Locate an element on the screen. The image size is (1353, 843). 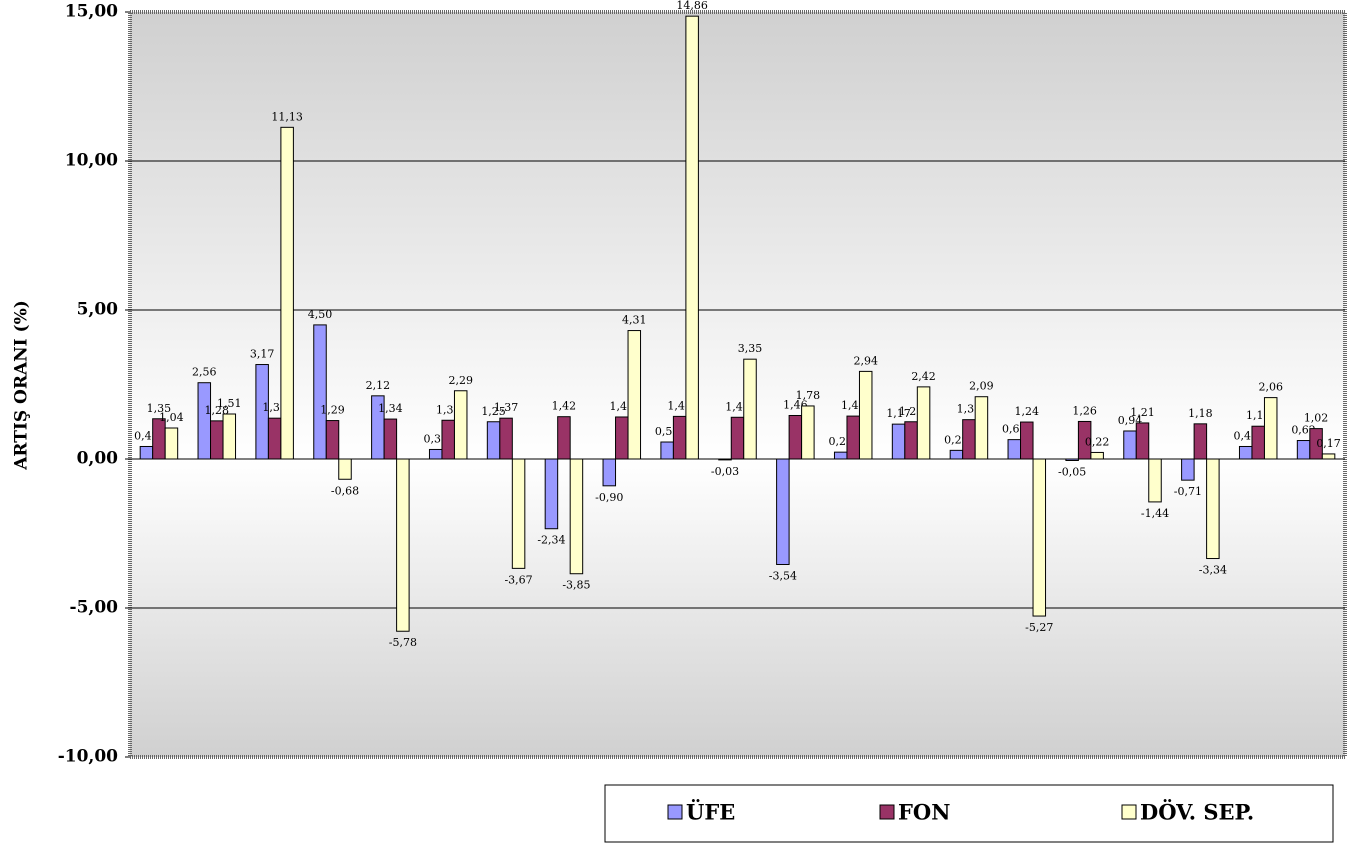
value-label: 2,09 is located at coordinates (981, 386).